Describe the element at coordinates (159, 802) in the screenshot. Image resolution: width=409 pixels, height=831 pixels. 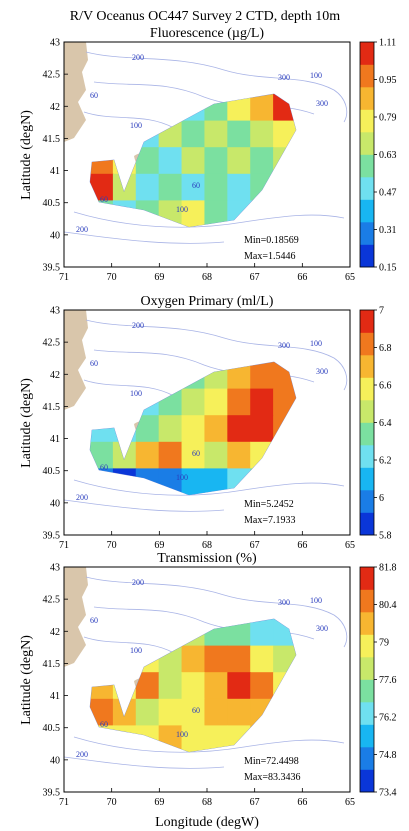
I see `x-tick-label: 69` at that location.